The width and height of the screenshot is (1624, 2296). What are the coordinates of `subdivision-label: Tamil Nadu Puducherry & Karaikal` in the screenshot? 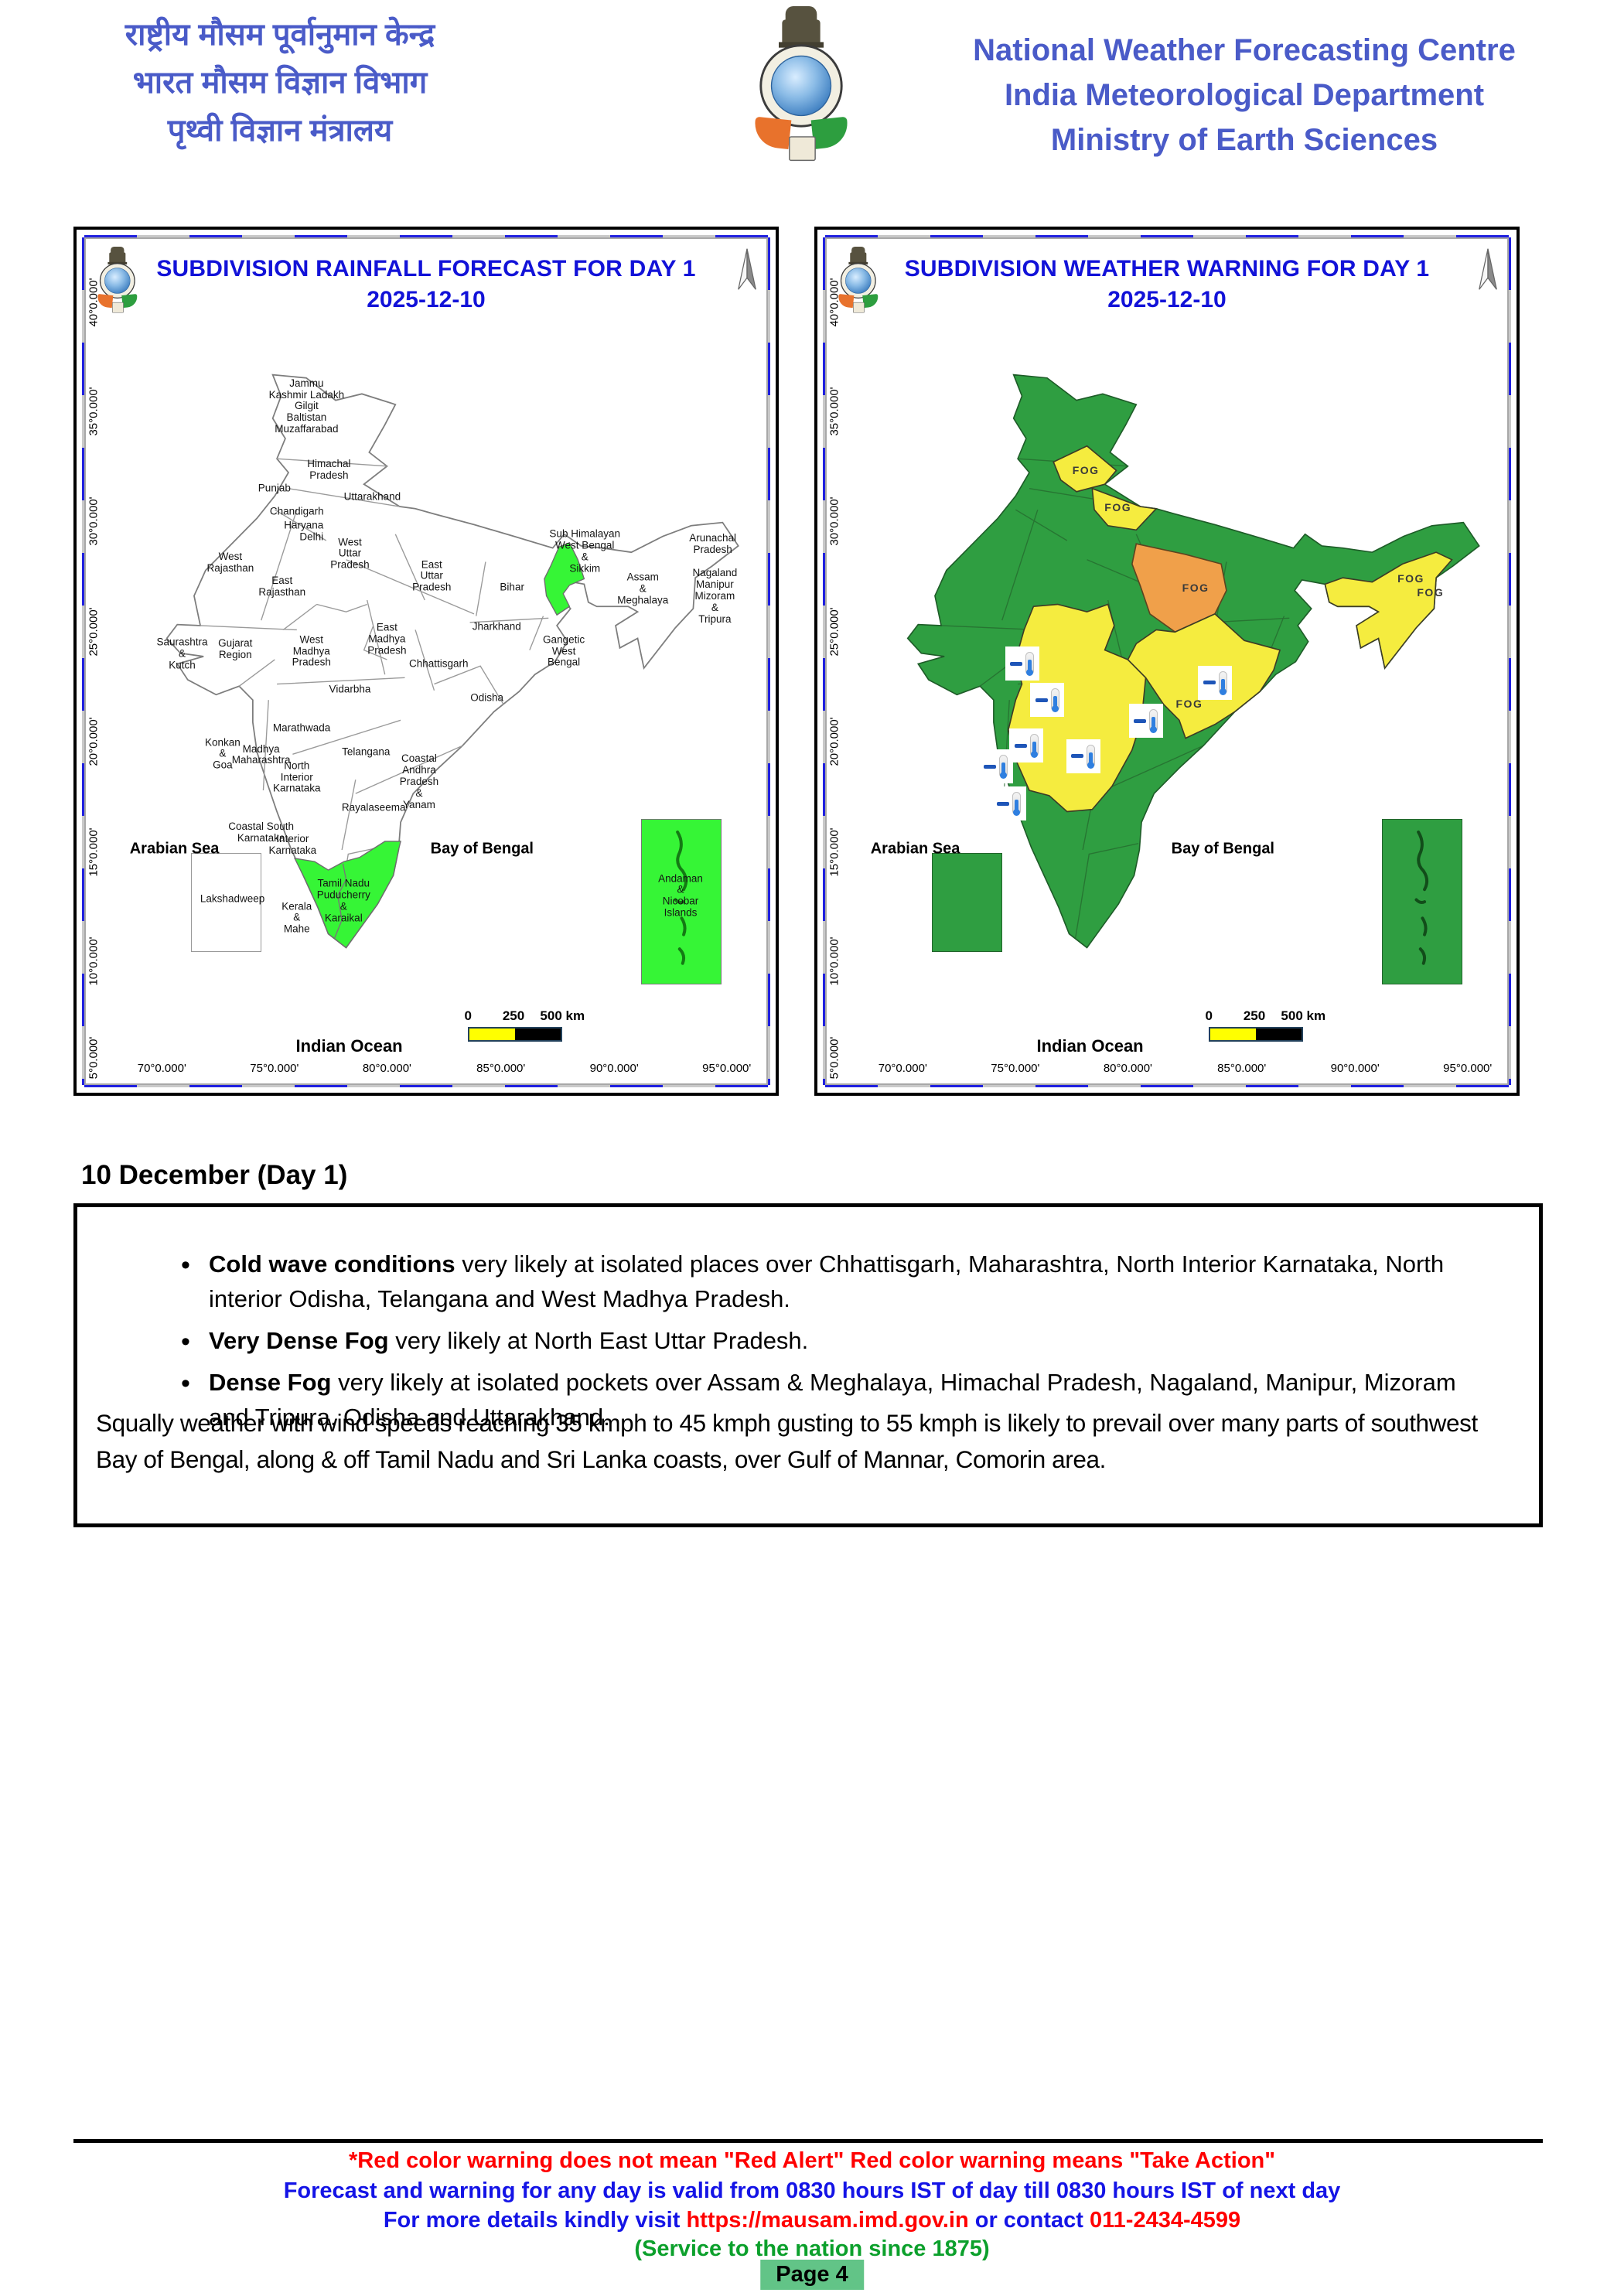 It's located at (343, 900).